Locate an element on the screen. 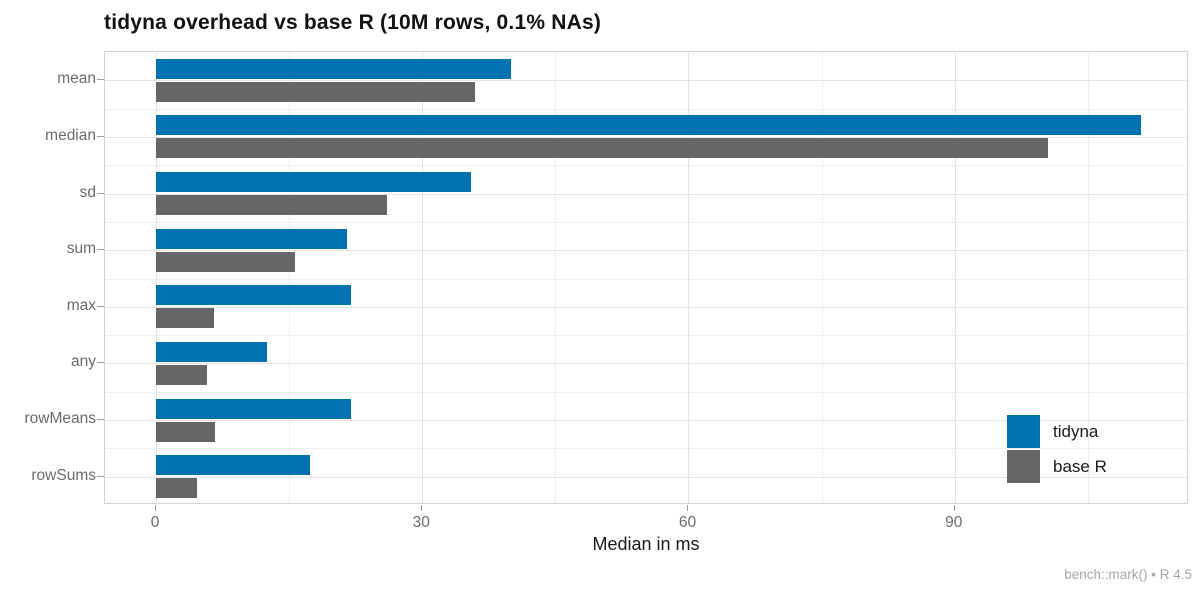  bar-tidyna-any is located at coordinates (211, 351).